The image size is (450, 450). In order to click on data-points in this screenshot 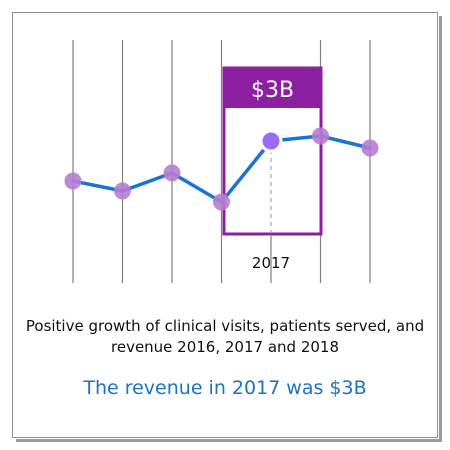, I will do `click(221, 169)`.